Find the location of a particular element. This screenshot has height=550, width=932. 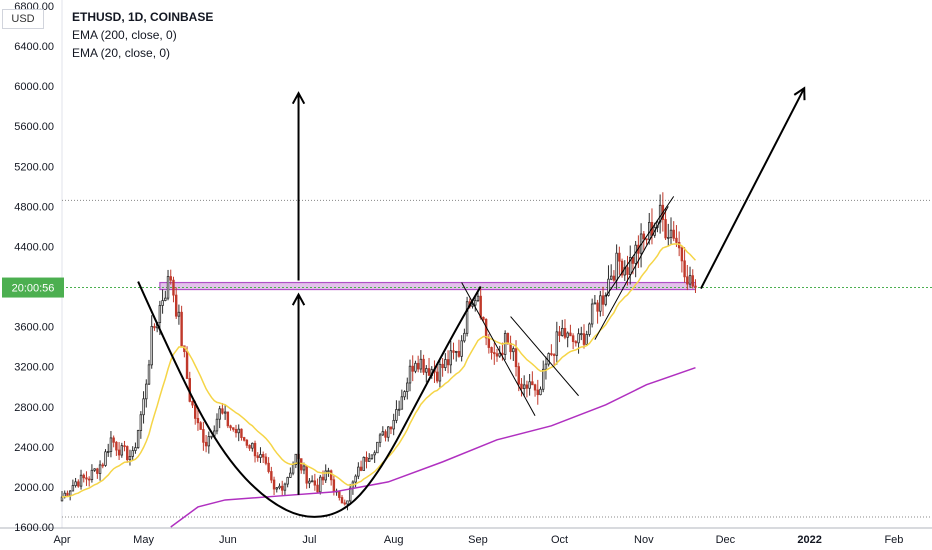

y-tick-label: 6000.00 is located at coordinates (34, 87).